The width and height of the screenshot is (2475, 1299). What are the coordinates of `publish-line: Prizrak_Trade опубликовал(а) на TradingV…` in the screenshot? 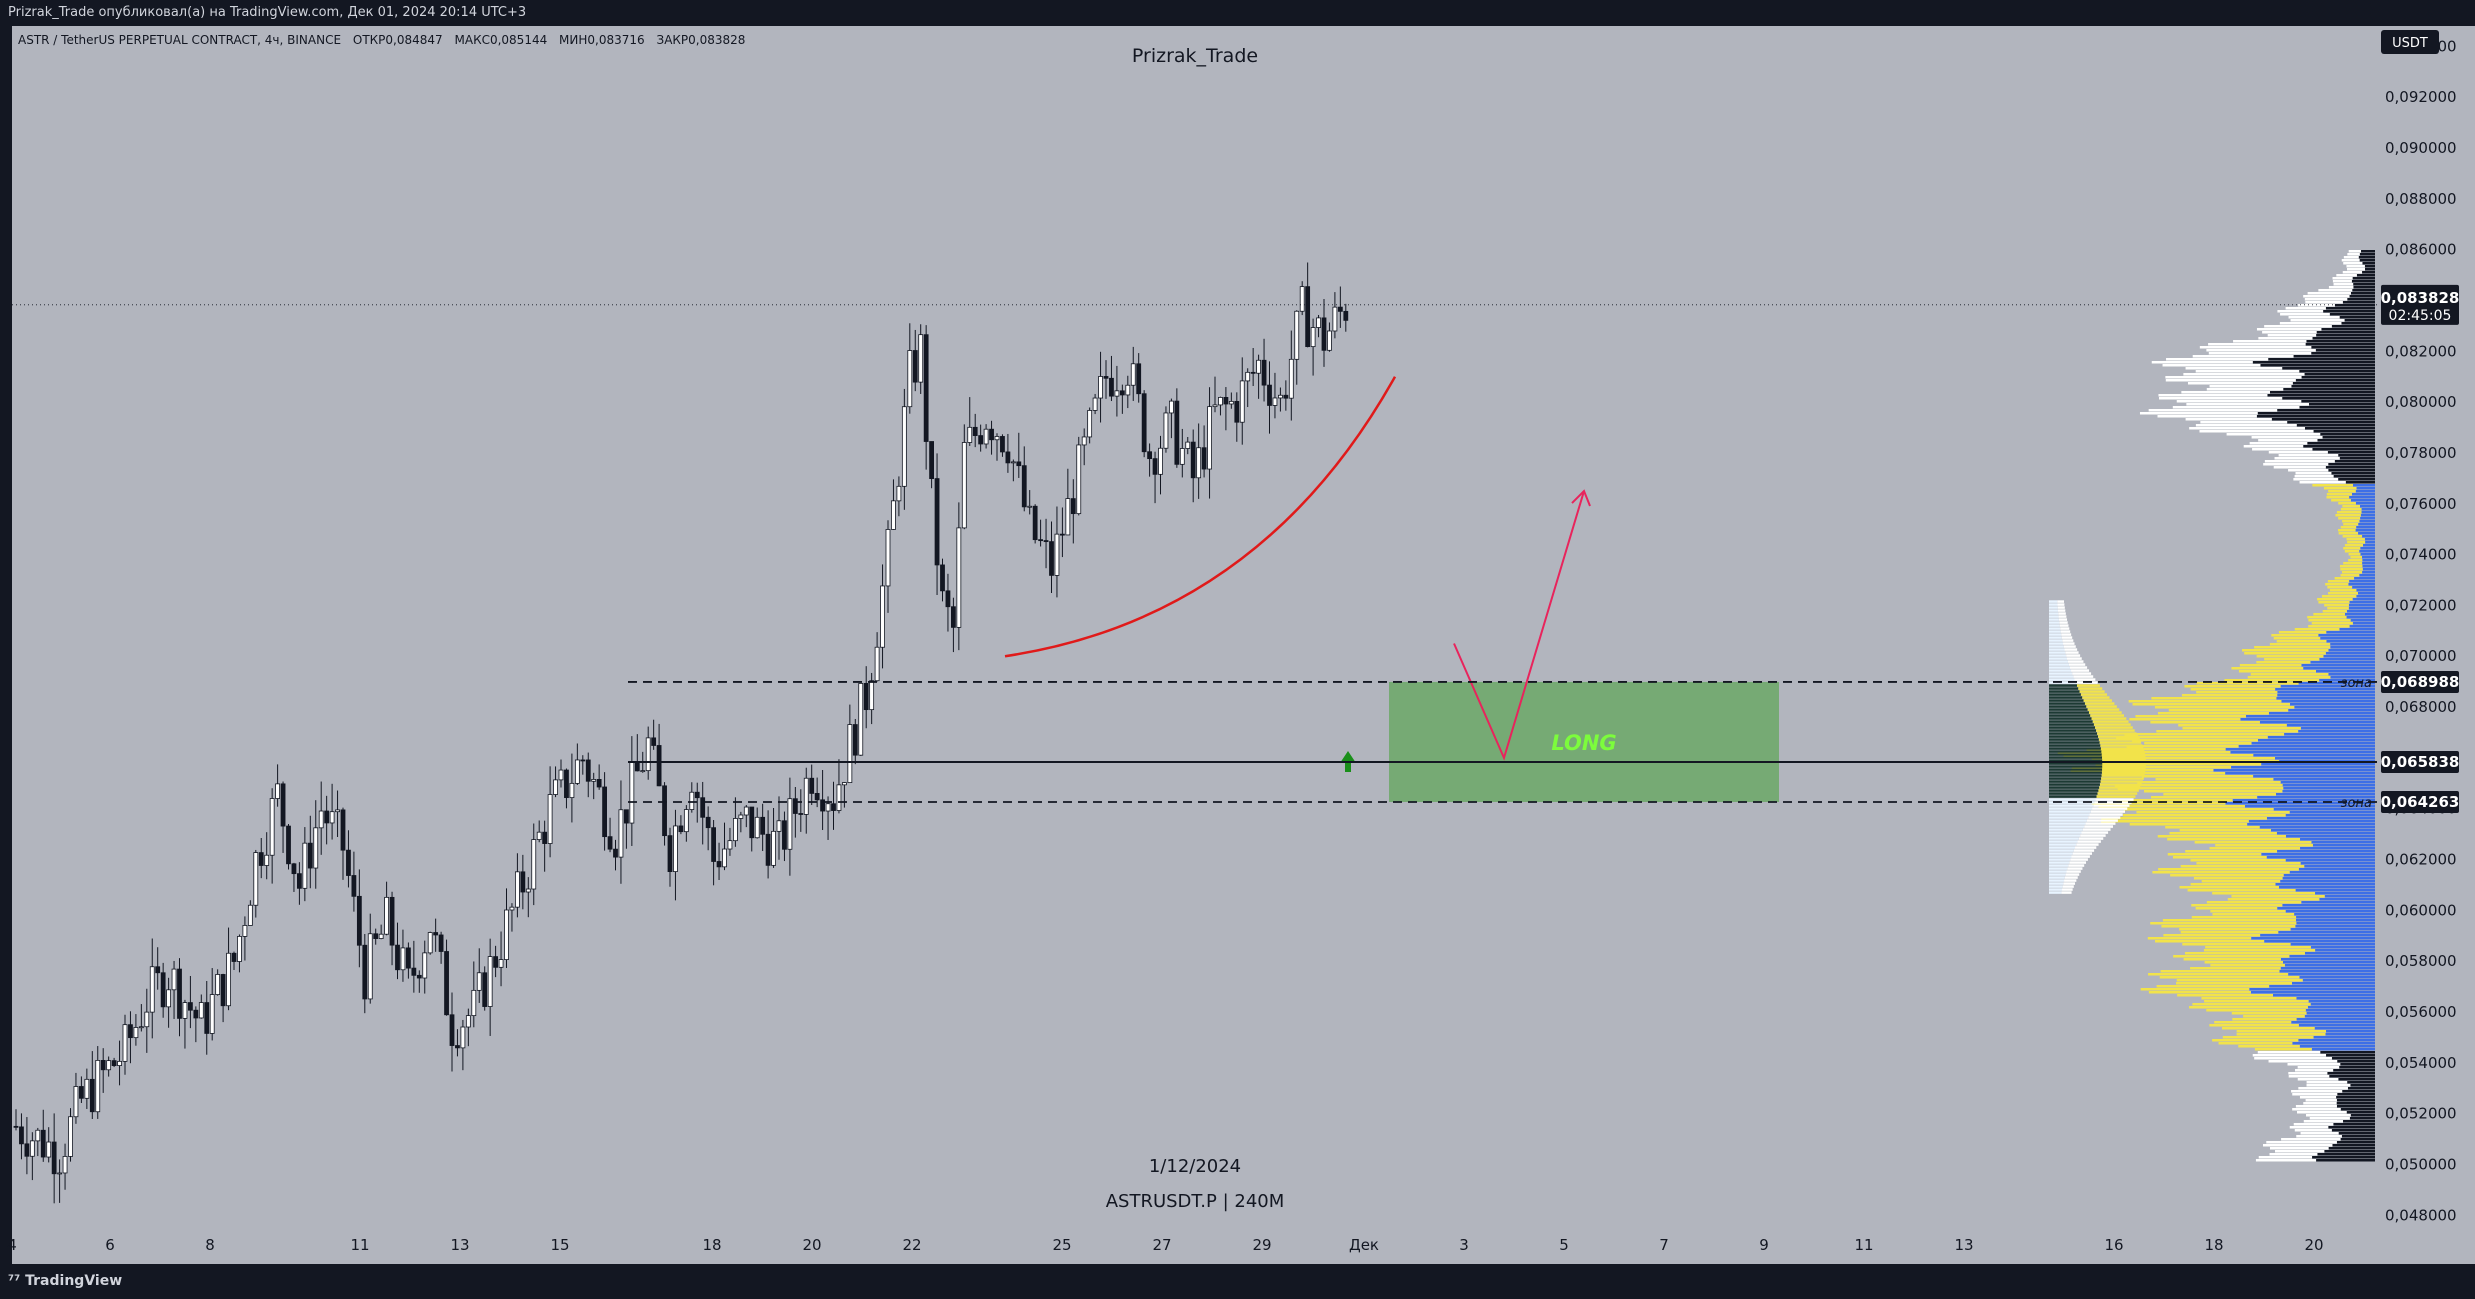 It's located at (267, 12).